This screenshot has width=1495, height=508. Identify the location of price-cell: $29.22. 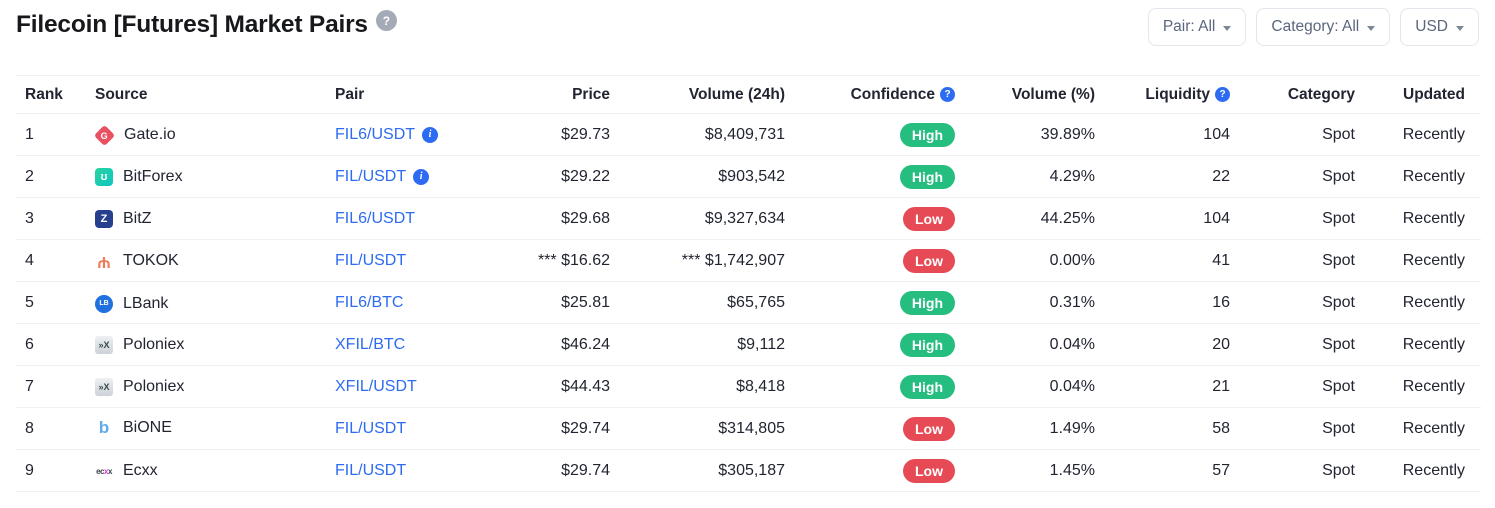
(556, 176).